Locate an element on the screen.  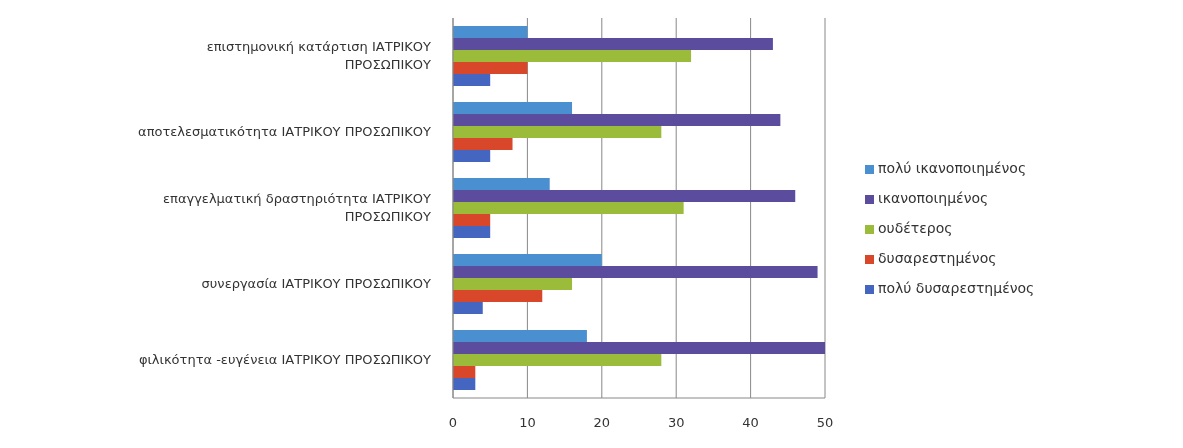
y-tick-label: επιστημονική κατάρτιση ΙΑΤΡΙΚΟΥ ΠΡΟΣΩΠΙΚΟΥ is located at coordinates (319, 55).